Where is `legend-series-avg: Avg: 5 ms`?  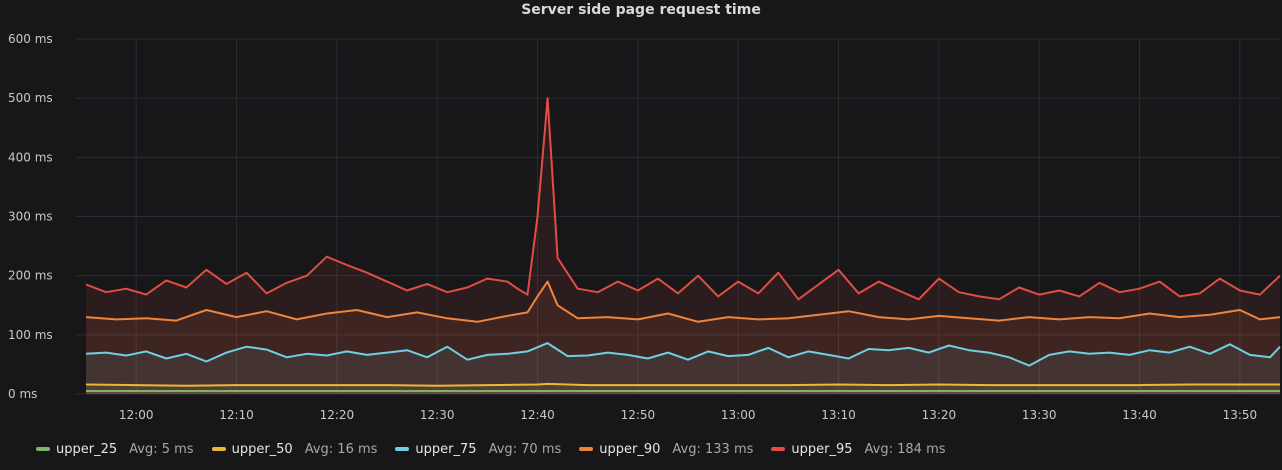
legend-series-avg: Avg: 5 ms is located at coordinates (161, 449).